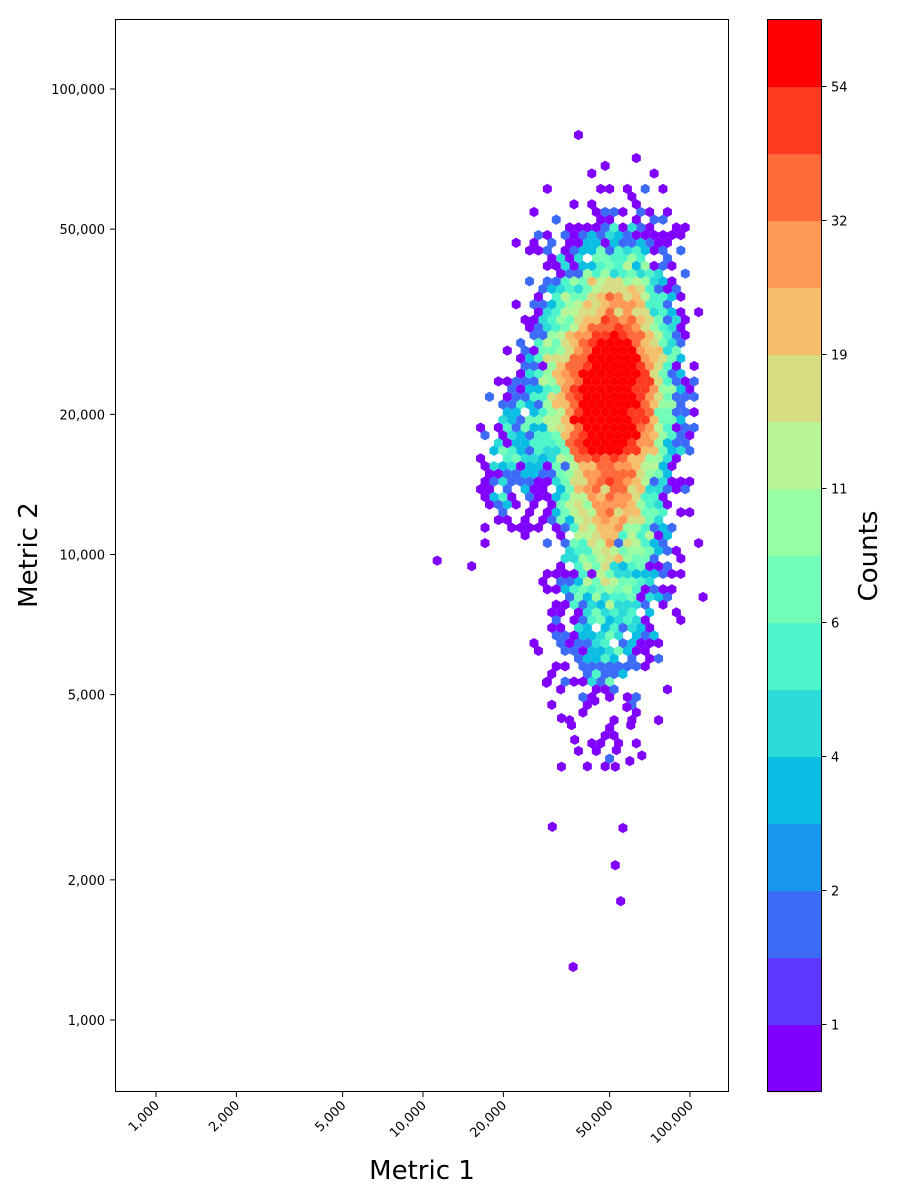 Image resolution: width=900 pixels, height=1200 pixels. What do you see at coordinates (839, 88) in the screenshot?
I see `colorbar-tick-label: 54` at bounding box center [839, 88].